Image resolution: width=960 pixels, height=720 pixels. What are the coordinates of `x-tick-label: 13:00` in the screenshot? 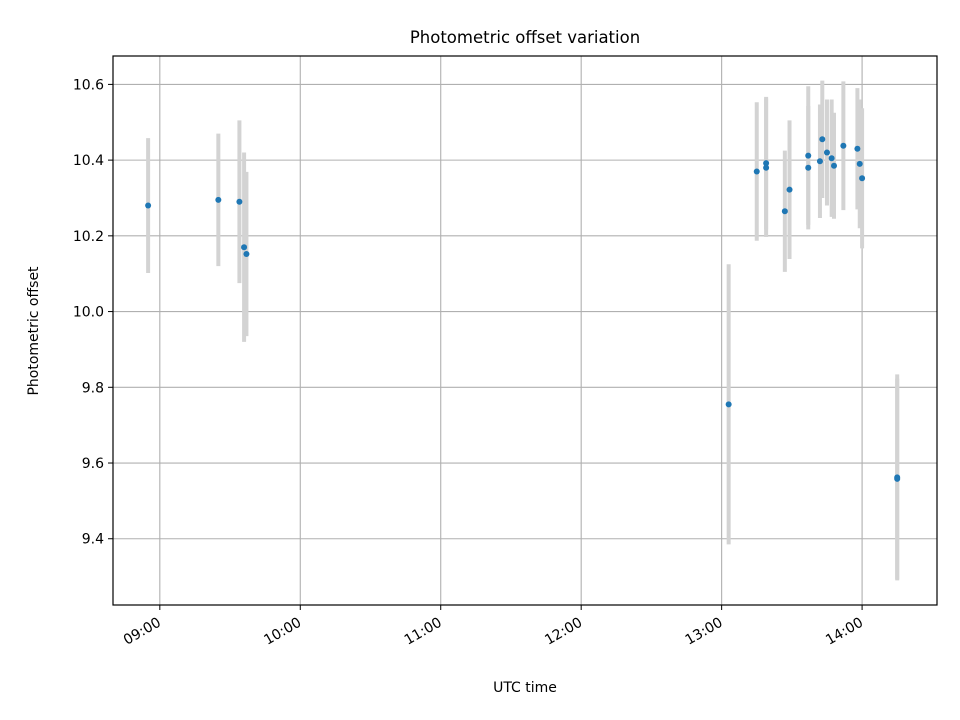 It's located at (704, 632).